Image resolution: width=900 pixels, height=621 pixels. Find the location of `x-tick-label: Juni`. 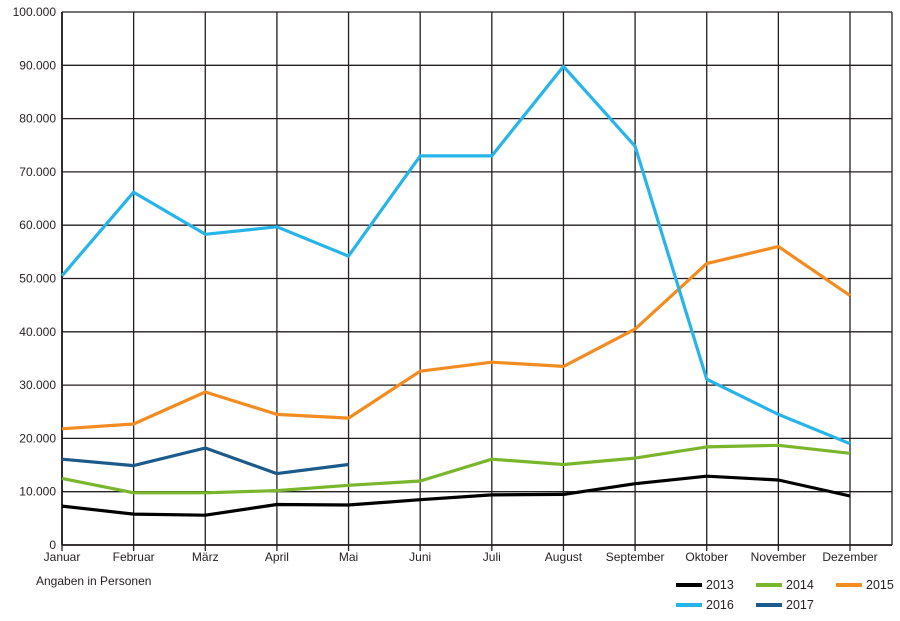

x-tick-label: Juni is located at coordinates (420, 557).